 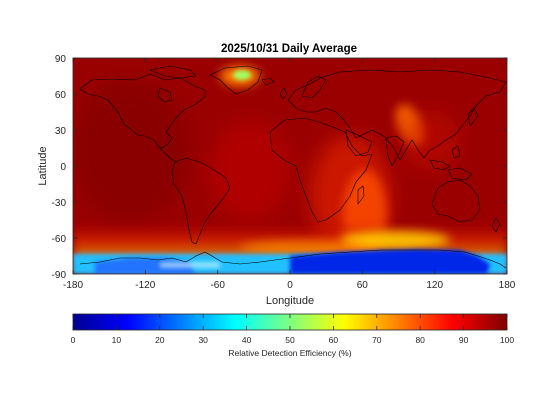 What do you see at coordinates (73, 340) in the screenshot?
I see `colorbar-tick-label: 0` at bounding box center [73, 340].